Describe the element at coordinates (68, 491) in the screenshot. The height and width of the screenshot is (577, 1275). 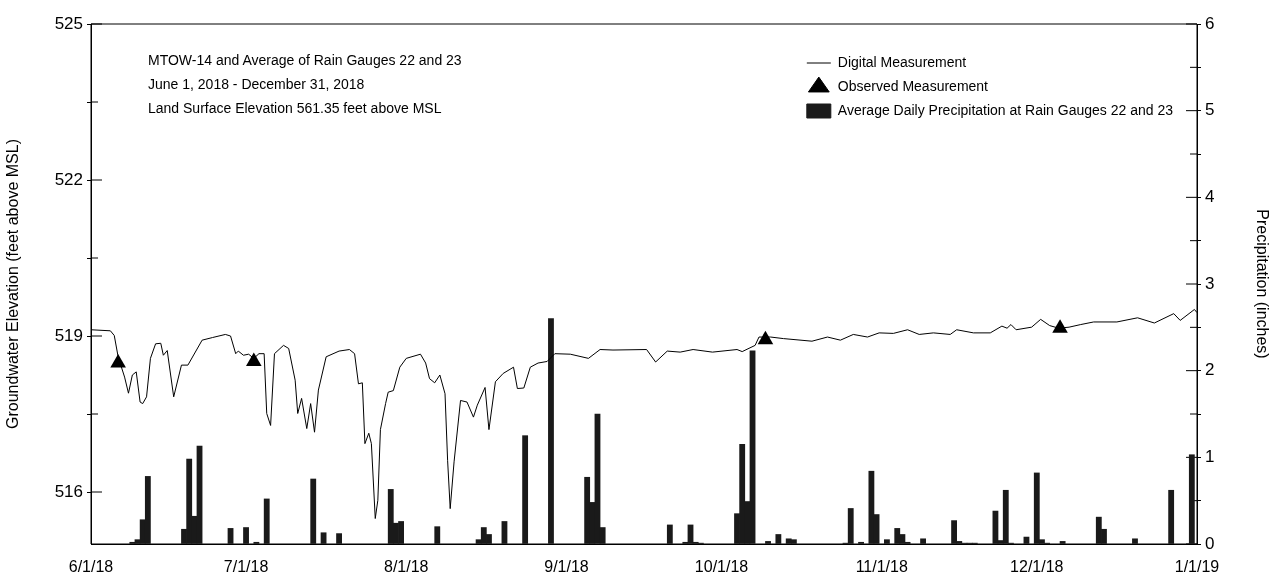
I see `y-tick-label: 516` at that location.